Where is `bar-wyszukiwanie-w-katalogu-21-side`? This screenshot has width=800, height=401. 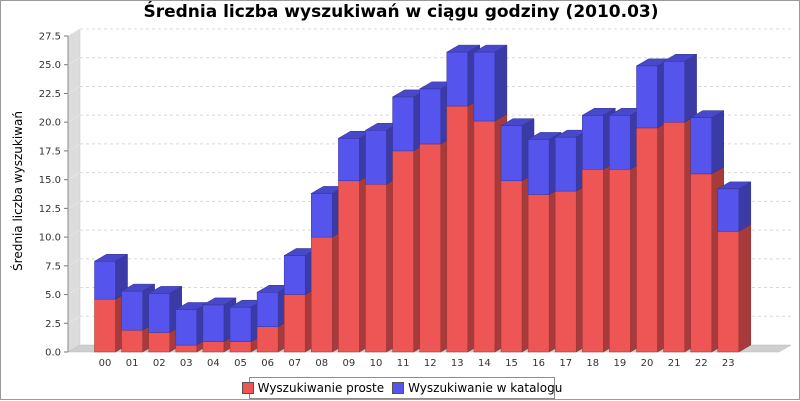 bar-wyszukiwanie-w-katalogu-21-side is located at coordinates (690, 88).